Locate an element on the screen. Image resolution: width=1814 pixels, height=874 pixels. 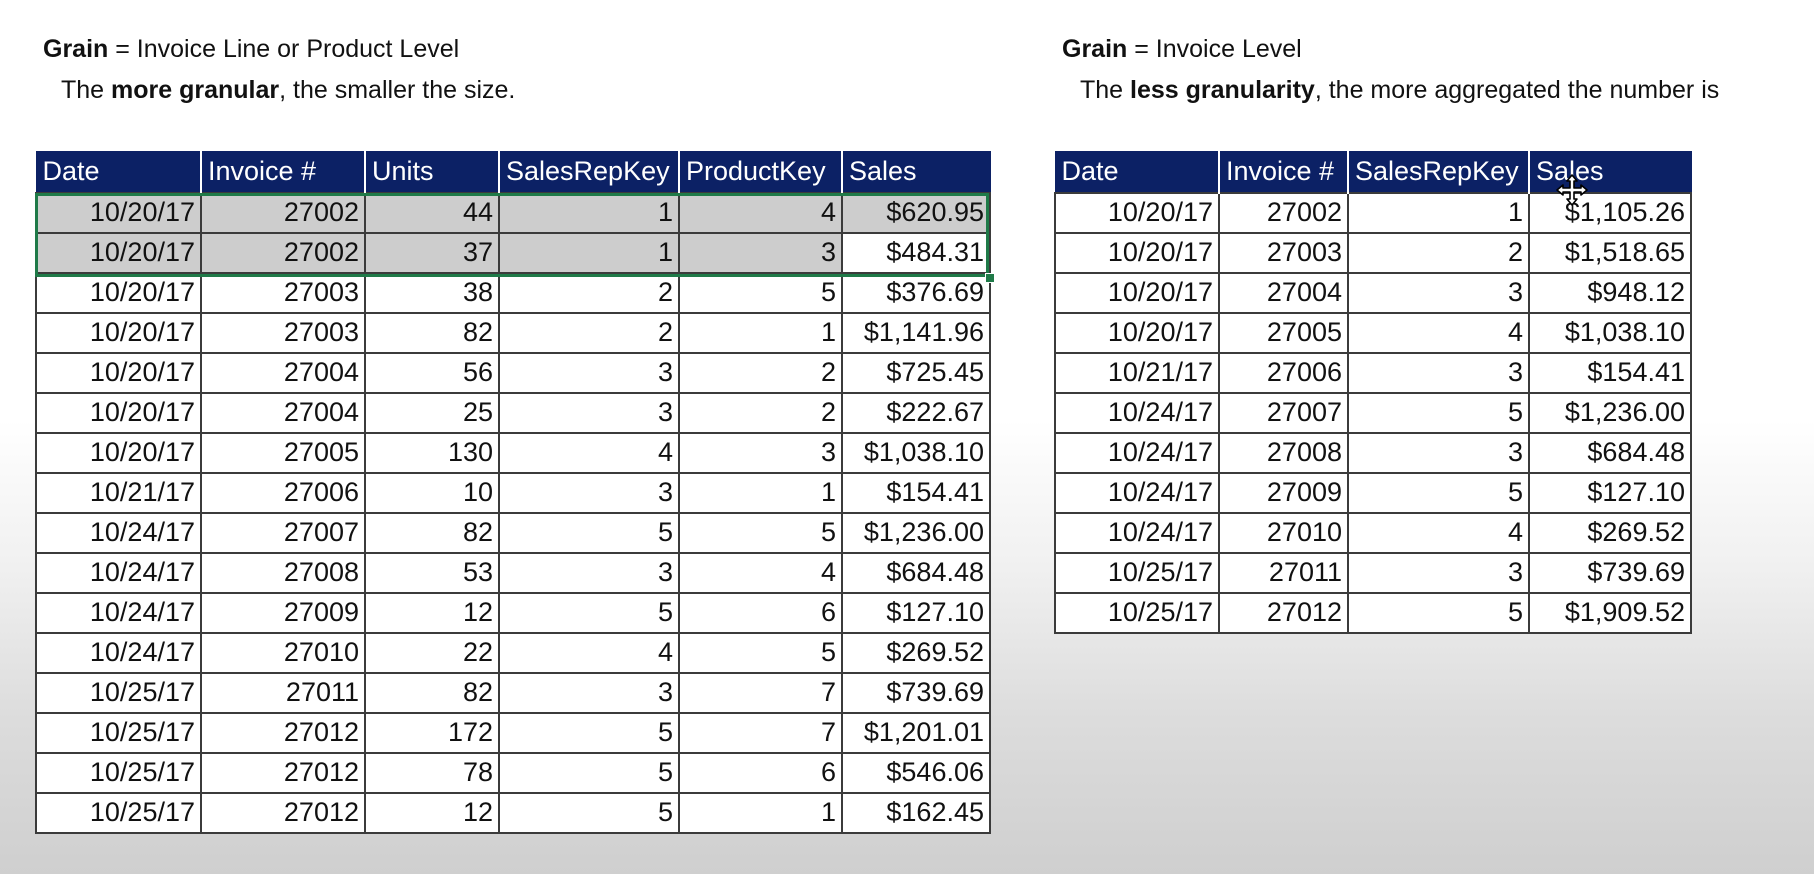
cell-units: 10 is located at coordinates (432, 492).